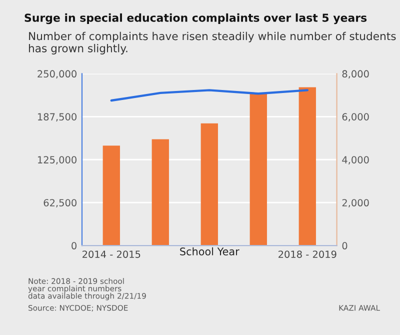 This screenshot has height=335, width=400. Describe the element at coordinates (209, 95) in the screenshot. I see `line-series` at that location.